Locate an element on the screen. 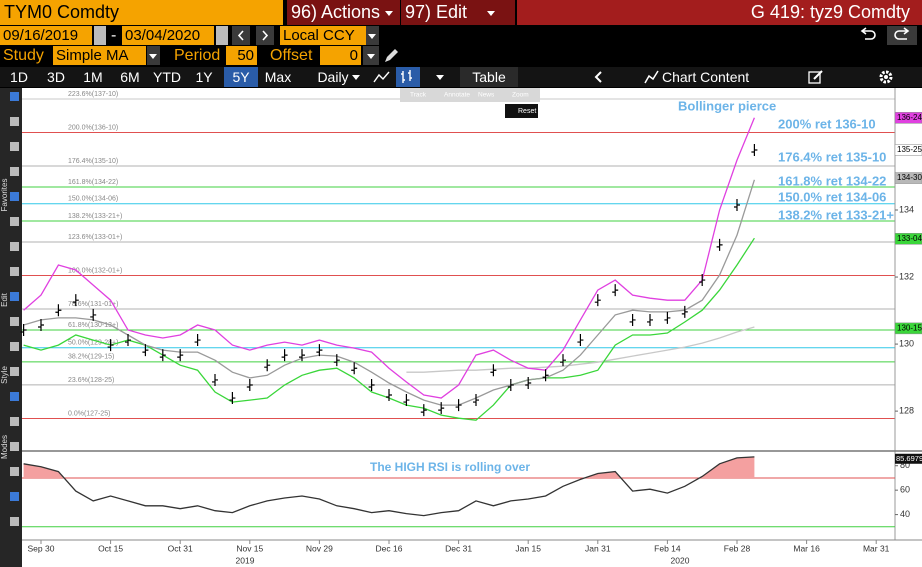 This screenshot has height=567, width=922. side-tab-label: Modes is located at coordinates (4, 447).